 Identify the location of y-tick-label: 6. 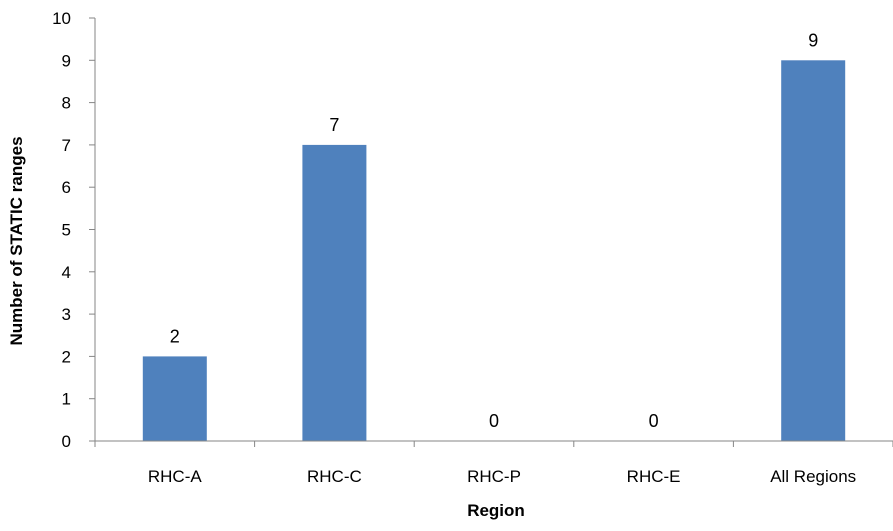
(66, 187).